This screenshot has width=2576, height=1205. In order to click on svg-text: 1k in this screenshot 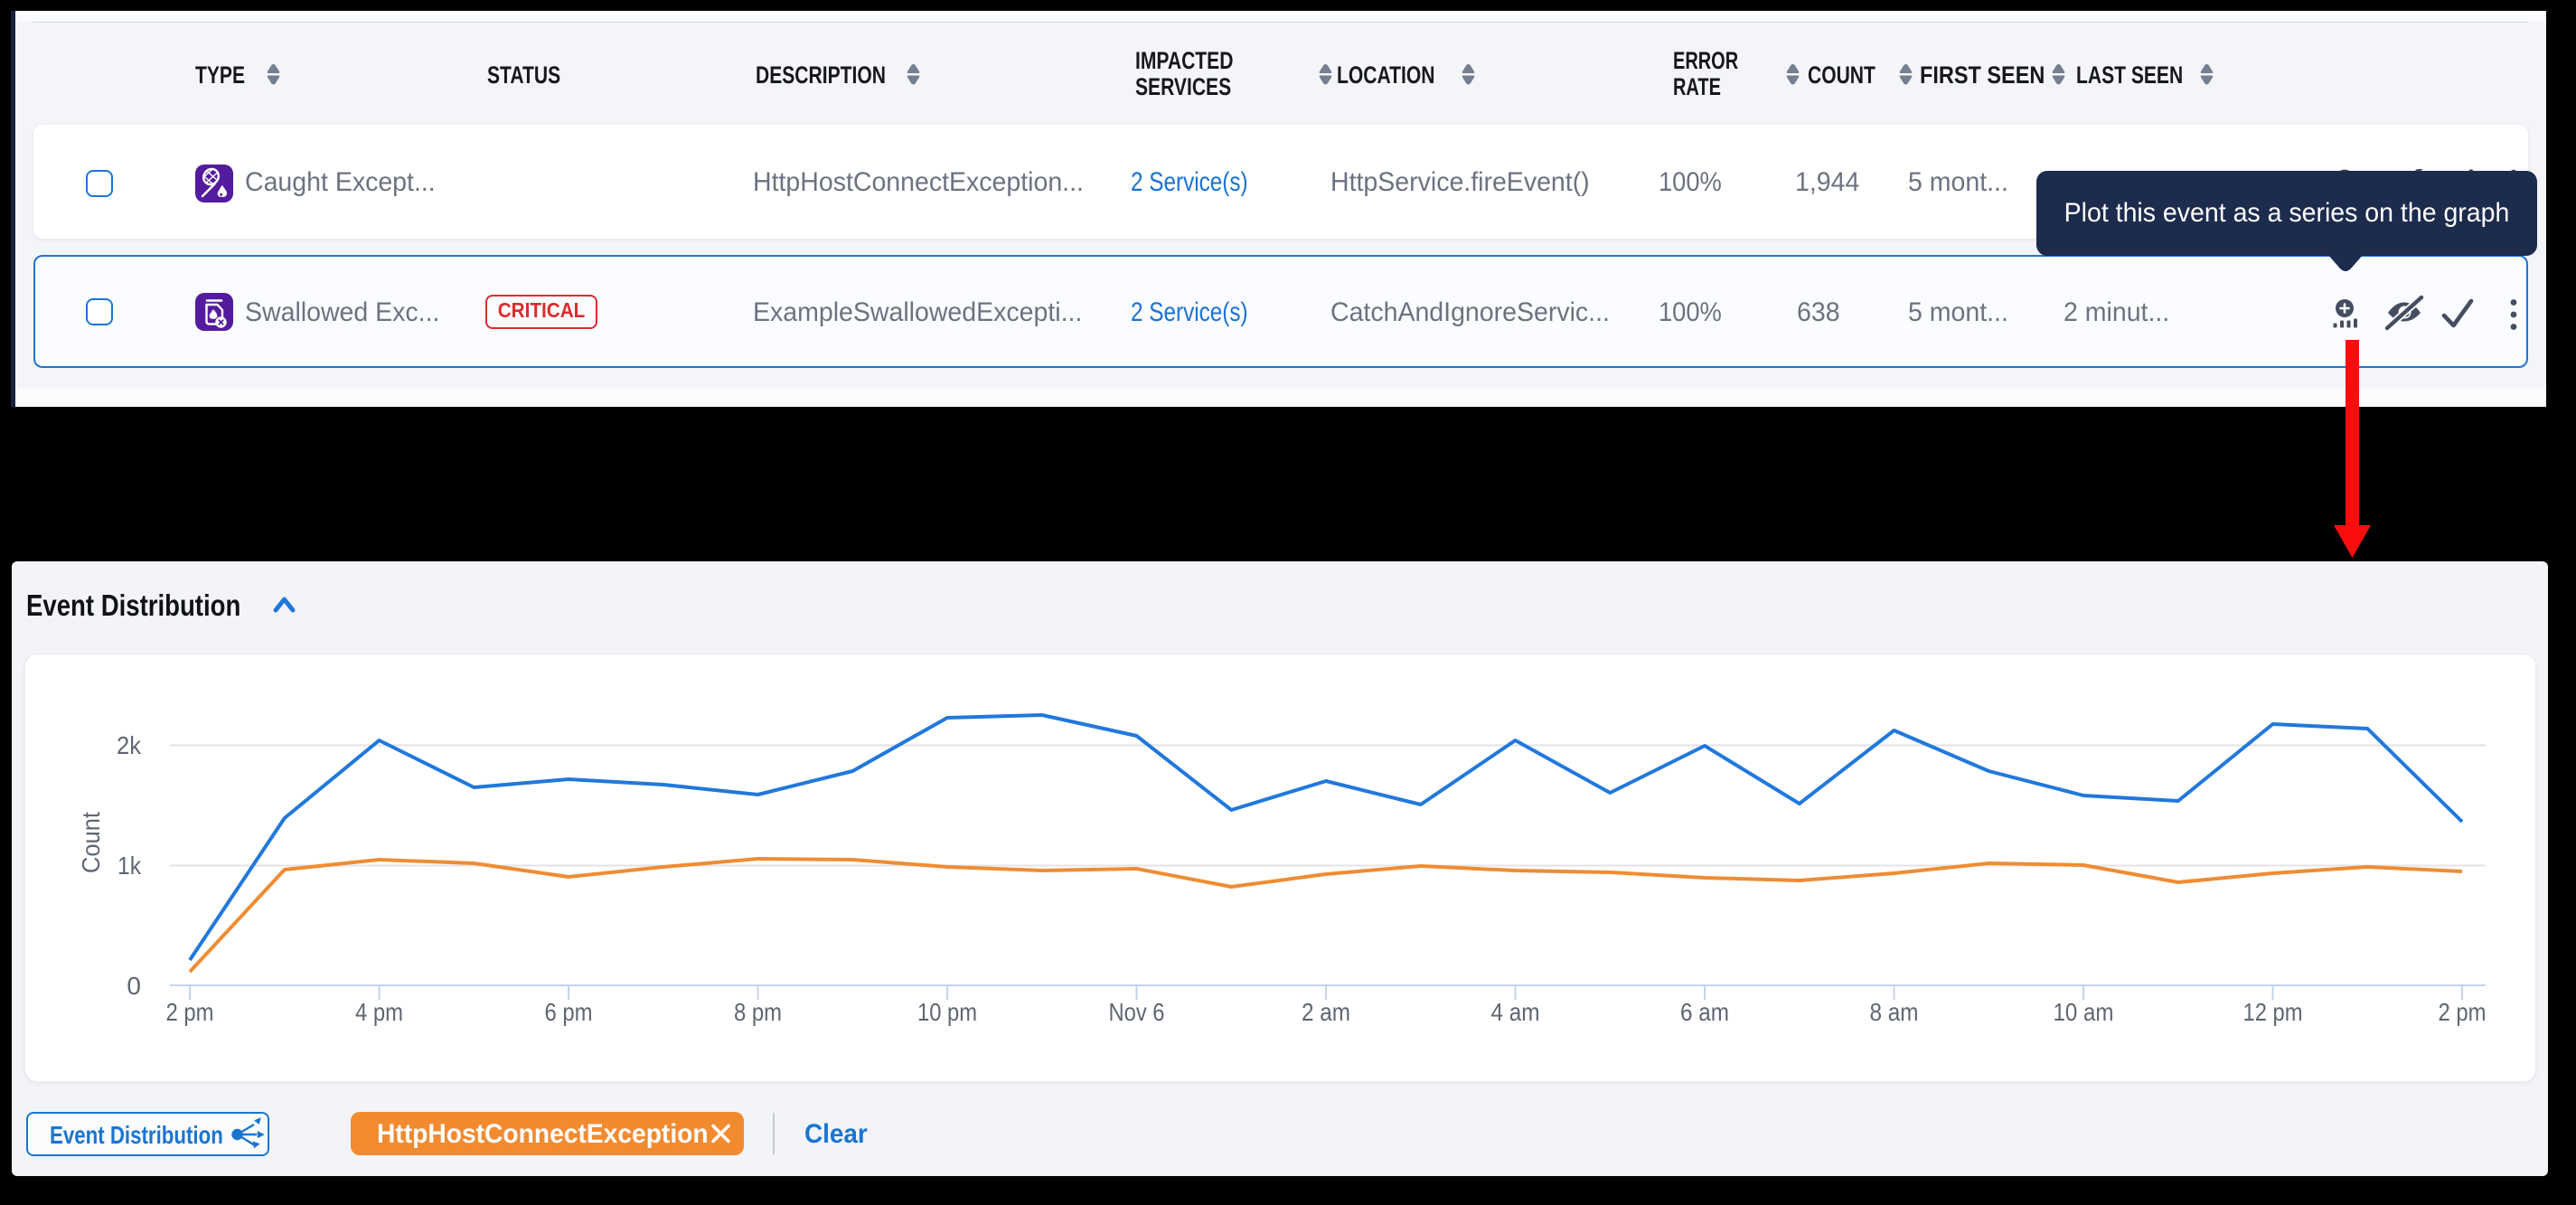, I will do `click(130, 866)`.